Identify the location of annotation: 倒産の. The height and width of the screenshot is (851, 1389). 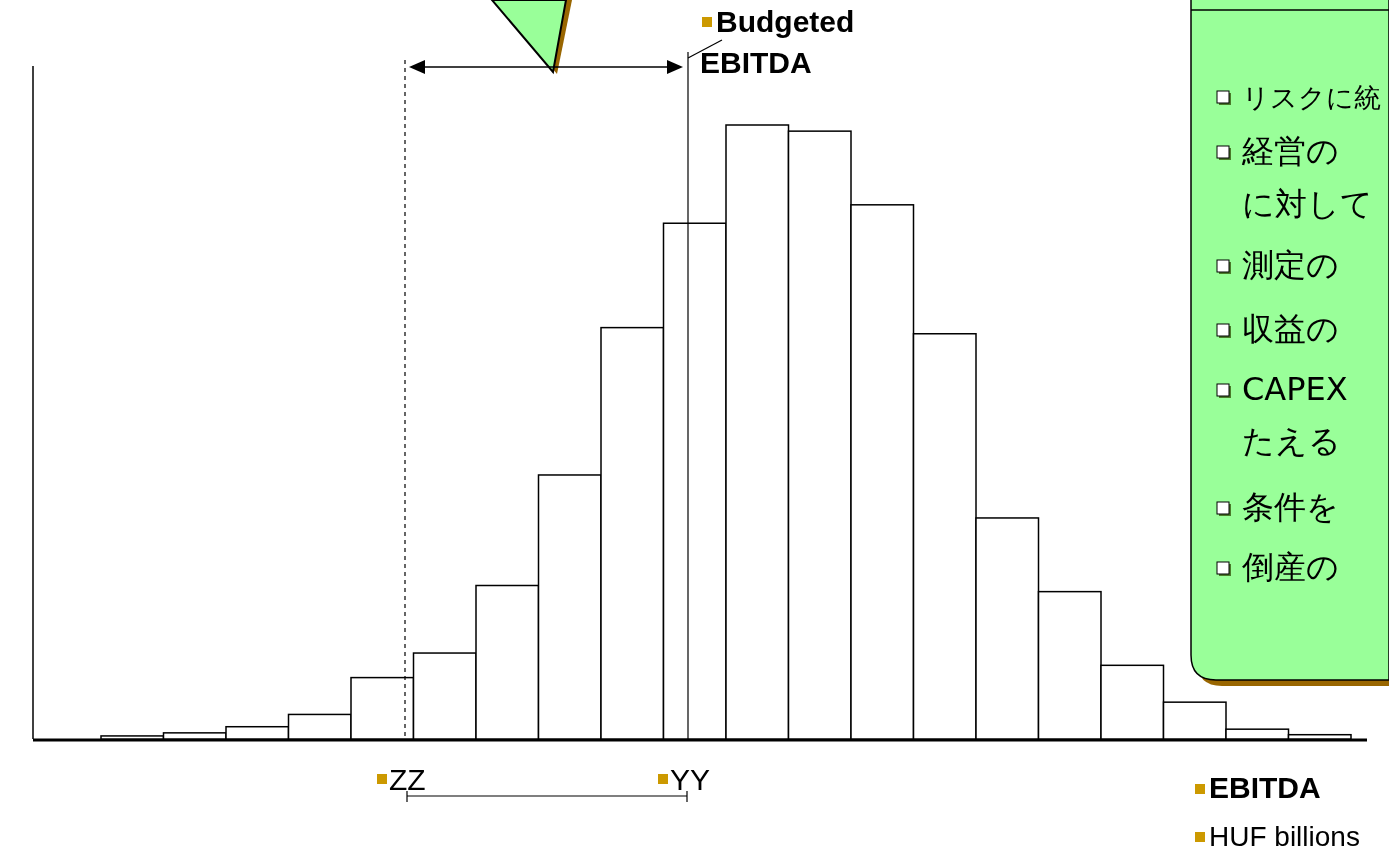
(1290, 567).